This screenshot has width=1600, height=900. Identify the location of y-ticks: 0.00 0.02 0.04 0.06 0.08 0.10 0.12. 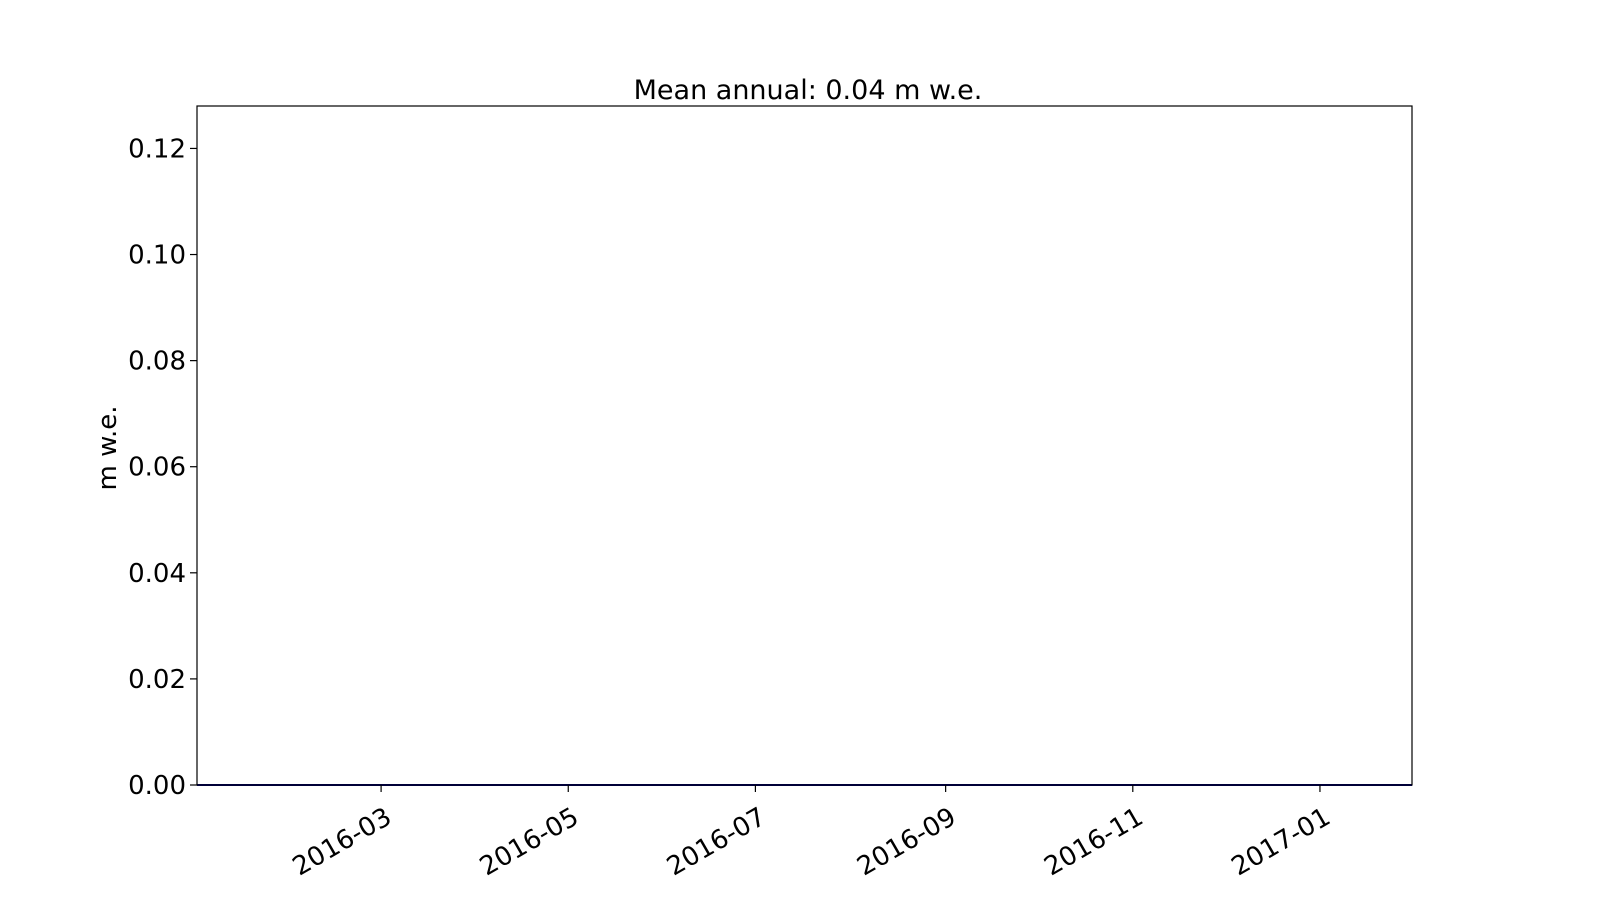
(162, 467).